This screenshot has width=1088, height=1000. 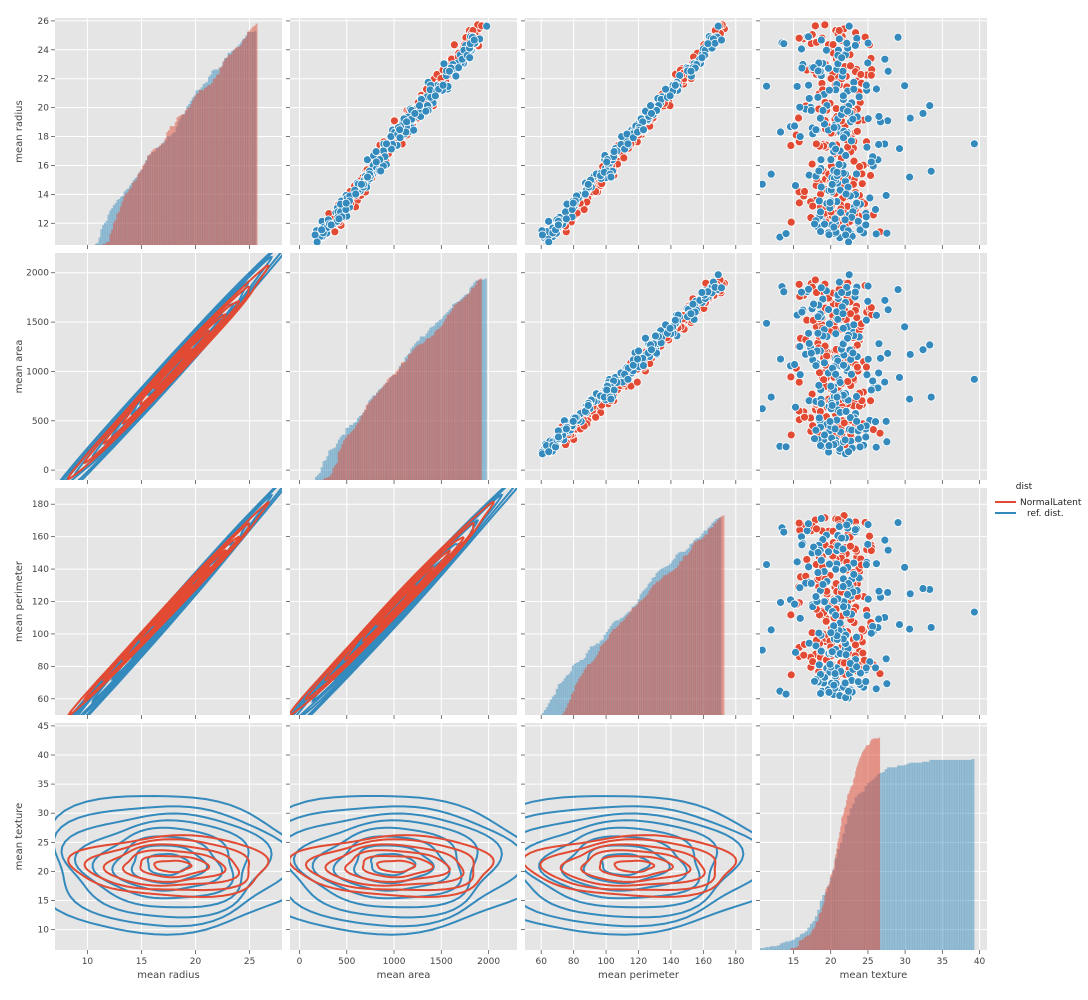 What do you see at coordinates (403, 601) in the screenshot?
I see `panel-mean-perimeter-vs-mean-area` at bounding box center [403, 601].